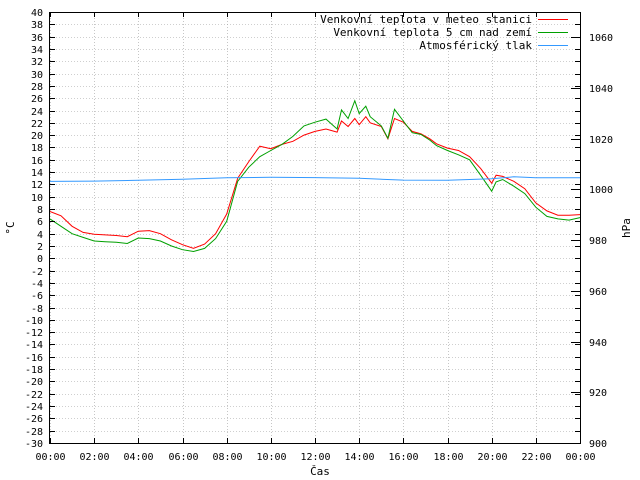  What do you see at coordinates (403, 457) in the screenshot?
I see `x-tick-label: 16:00` at bounding box center [403, 457].